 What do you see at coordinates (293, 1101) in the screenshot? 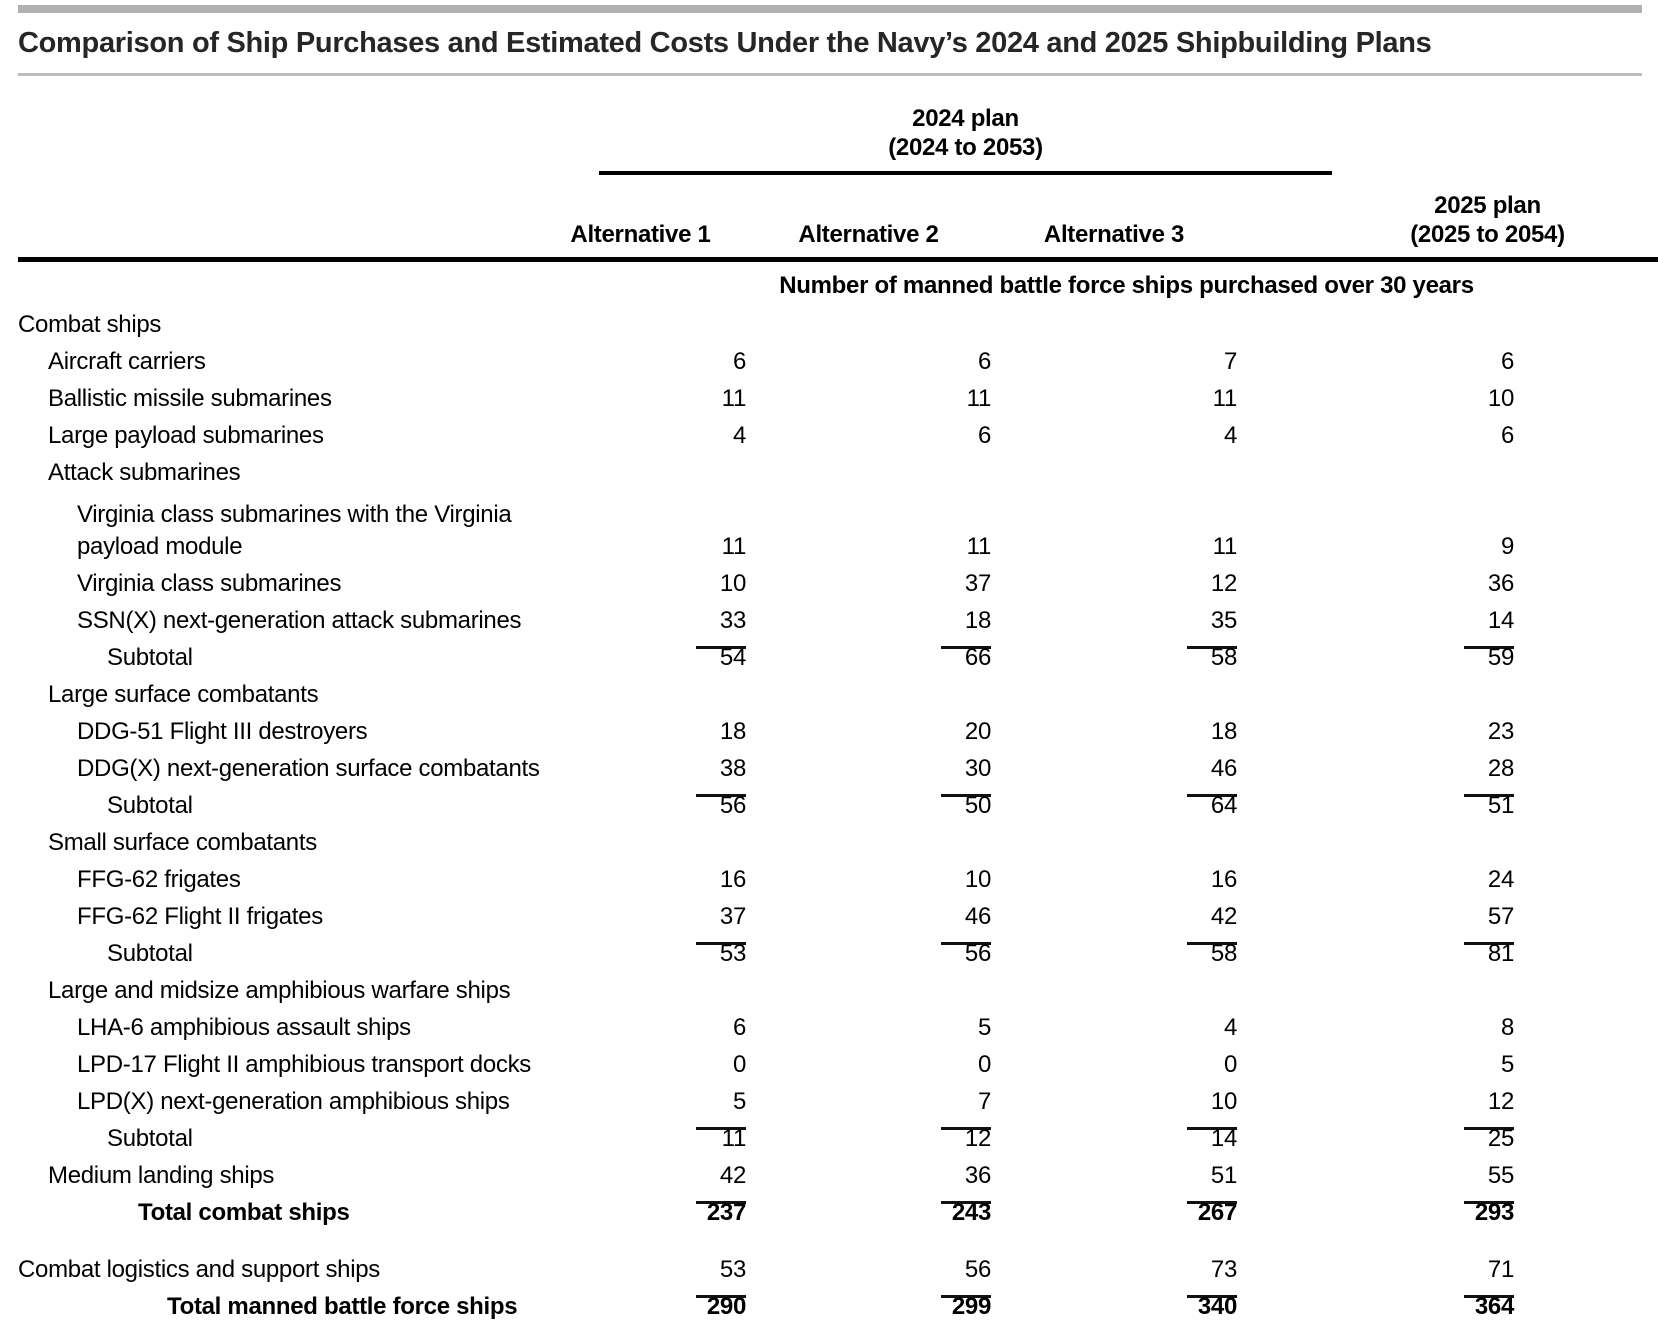
I see `row-label: LPD(X) next-generation amphibious ships` at bounding box center [293, 1101].